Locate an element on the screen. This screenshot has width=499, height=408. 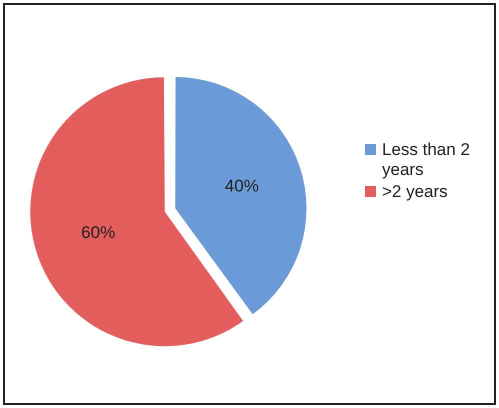
legend-label: Less than 2 years is located at coordinates (426, 160).